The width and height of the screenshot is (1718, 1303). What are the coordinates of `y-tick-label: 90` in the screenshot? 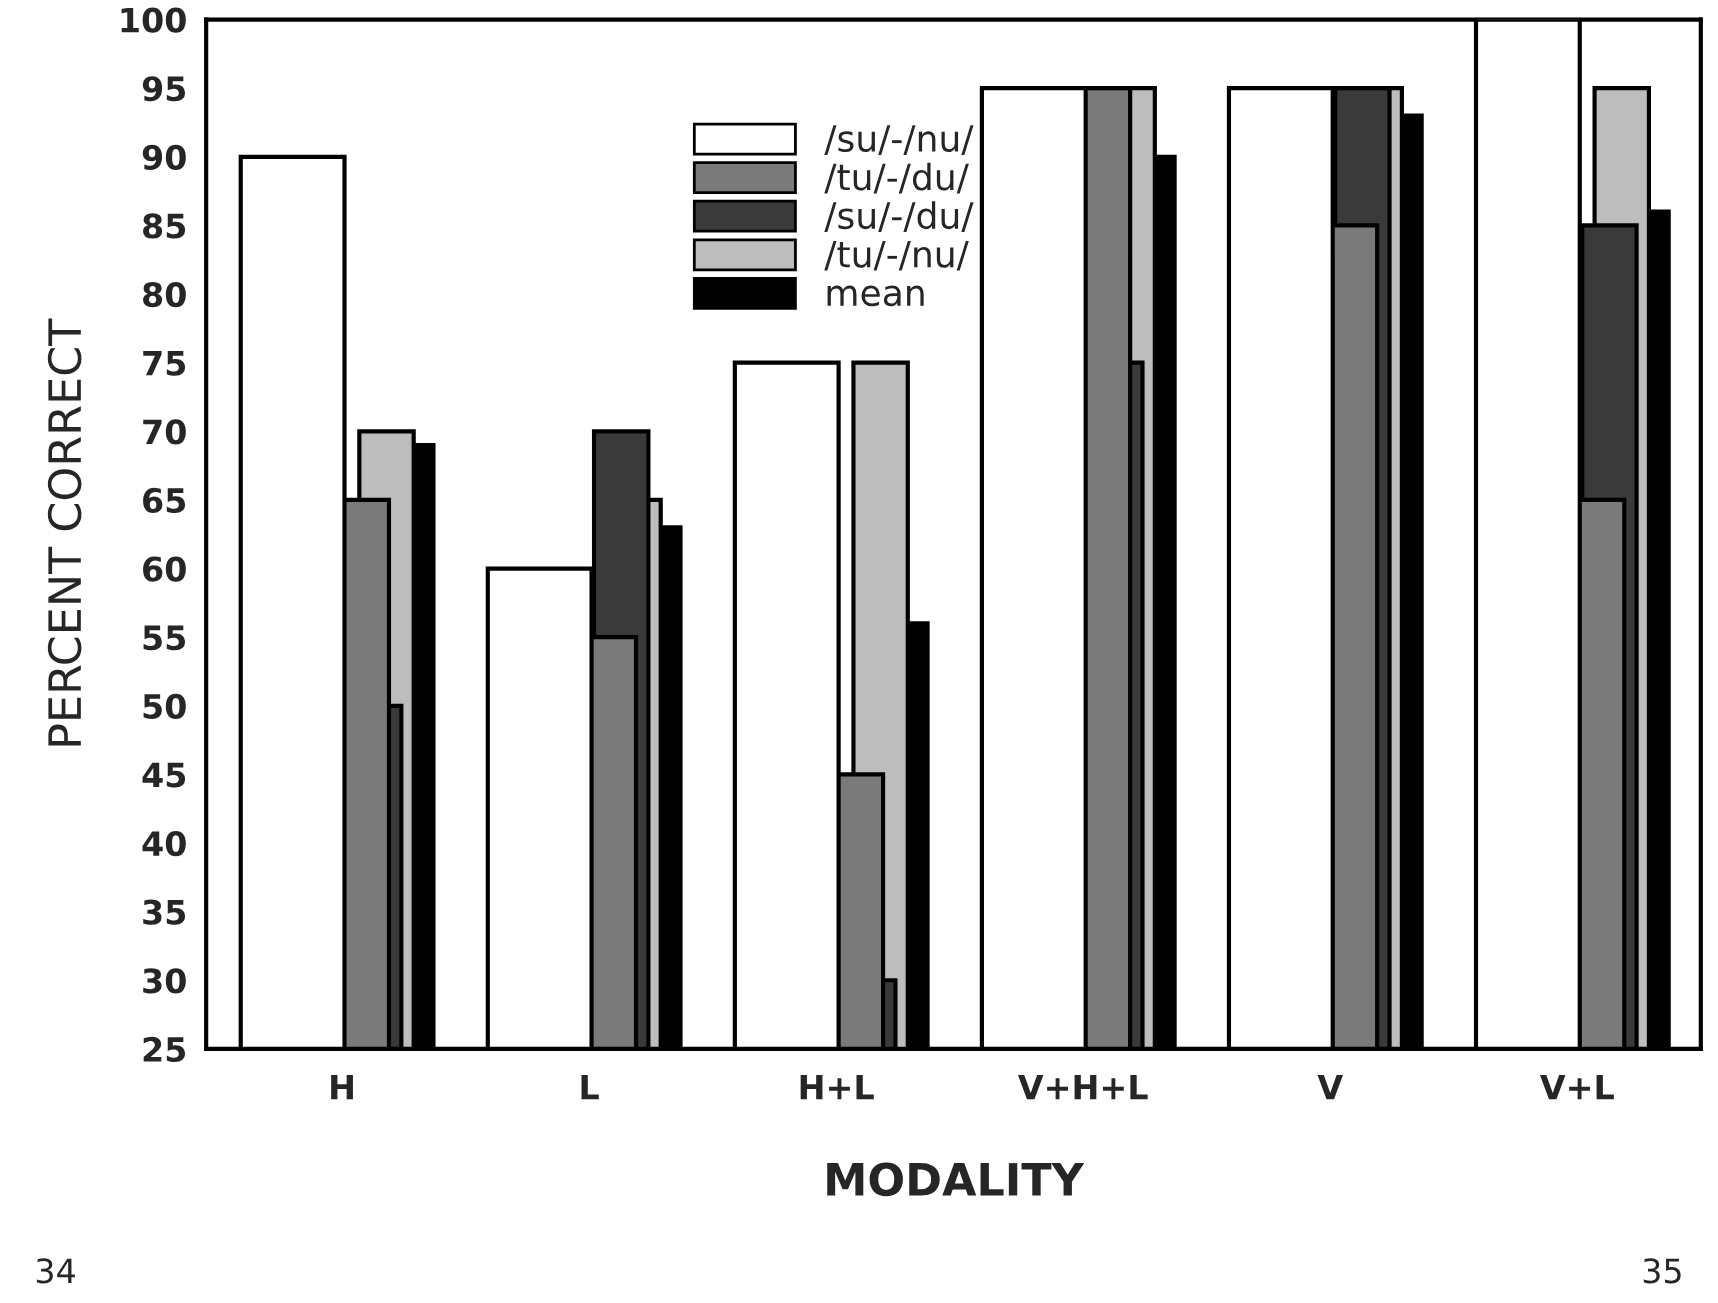 It's located at (164, 157).